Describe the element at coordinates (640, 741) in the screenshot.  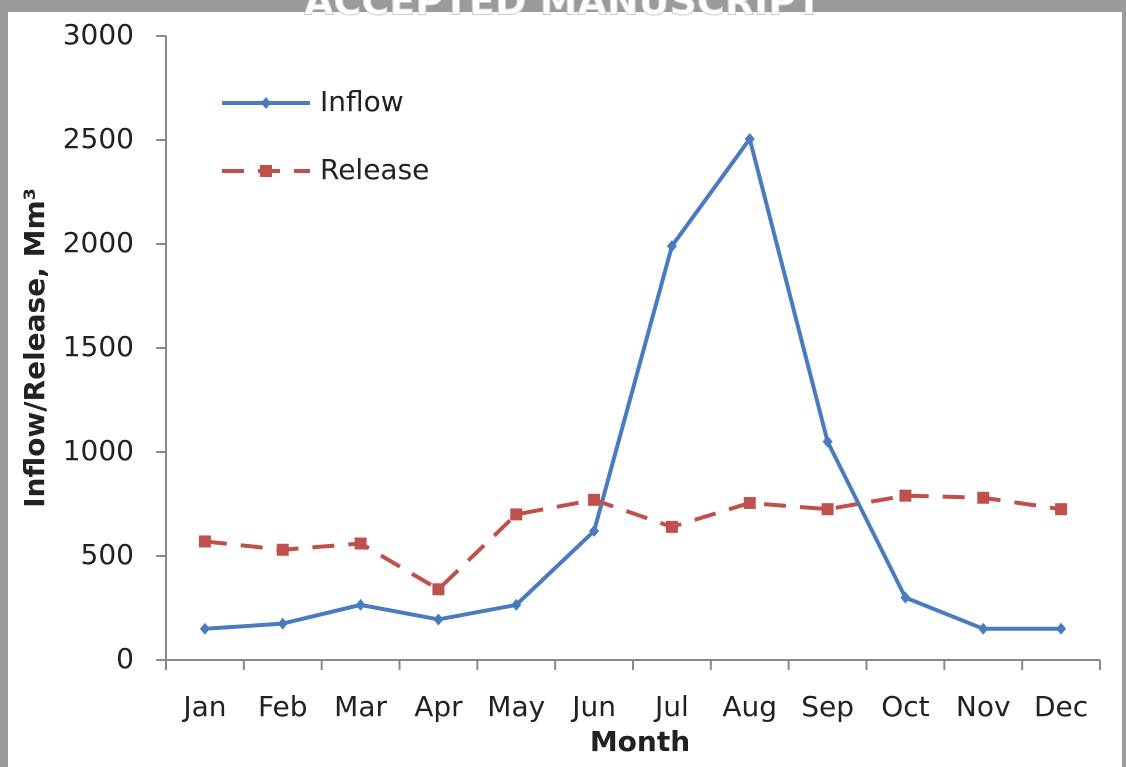
I see `x-axis-title: Month` at that location.